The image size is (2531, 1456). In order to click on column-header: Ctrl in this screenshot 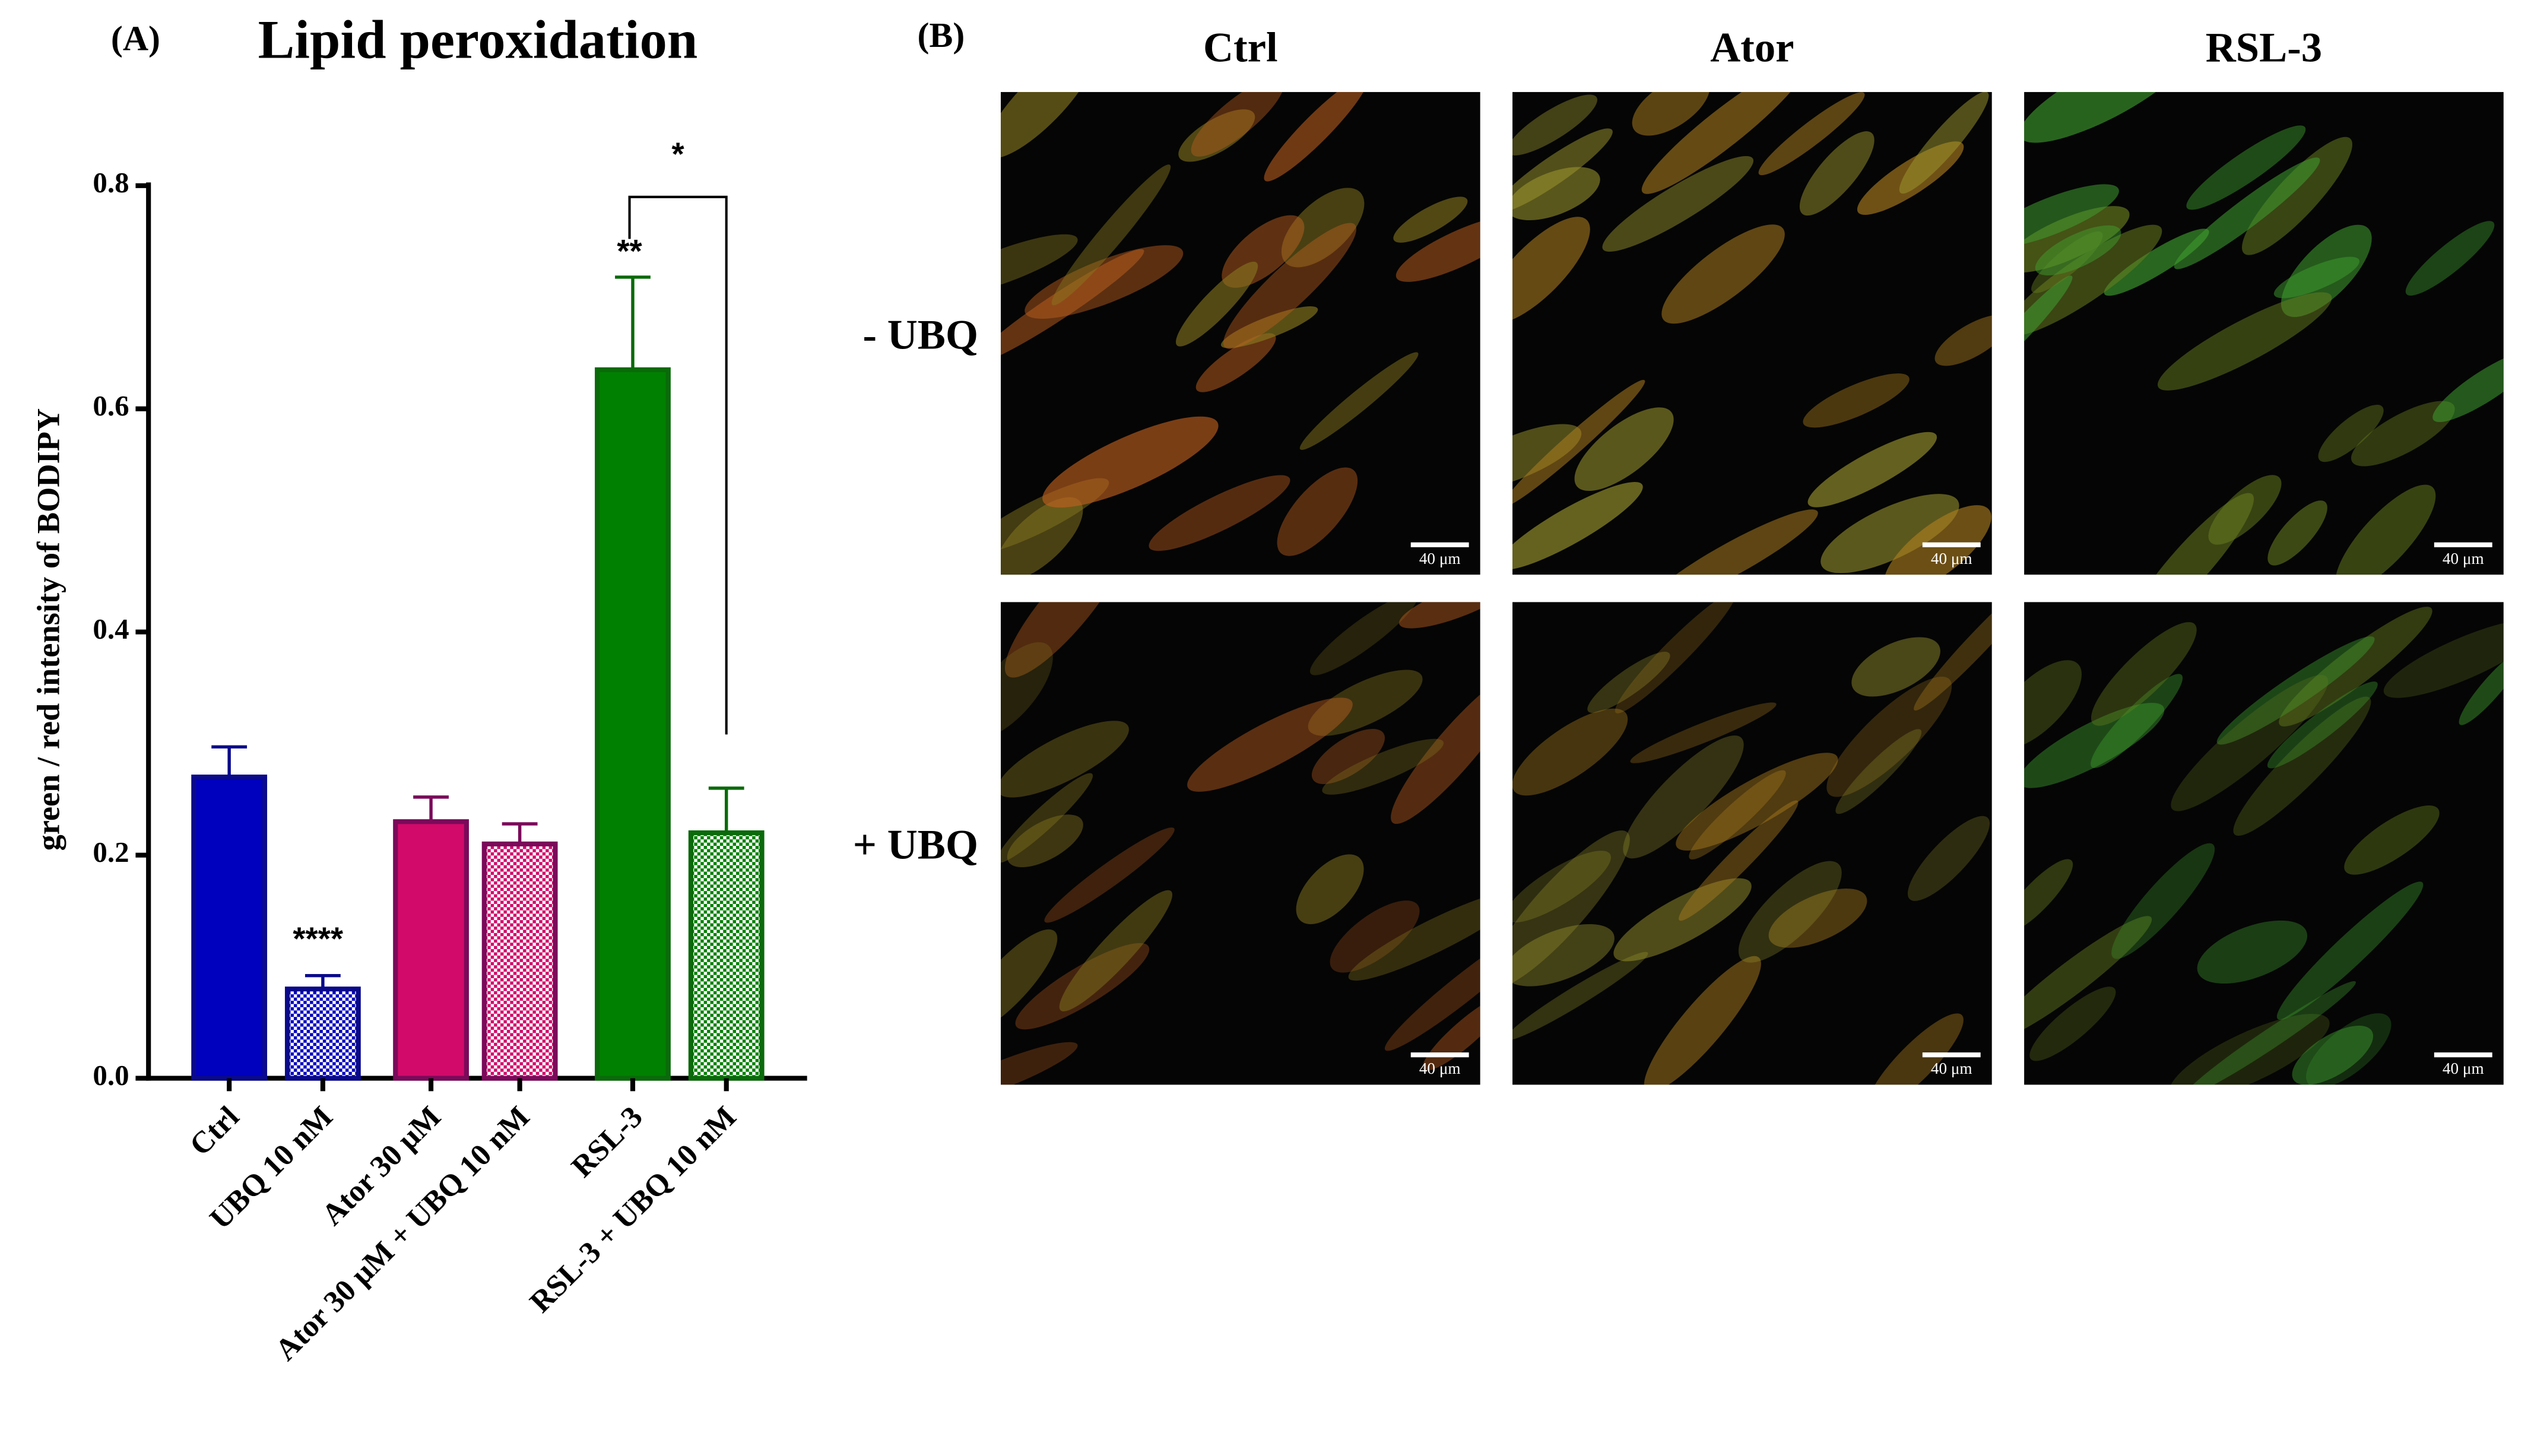, I will do `click(1240, 47)`.